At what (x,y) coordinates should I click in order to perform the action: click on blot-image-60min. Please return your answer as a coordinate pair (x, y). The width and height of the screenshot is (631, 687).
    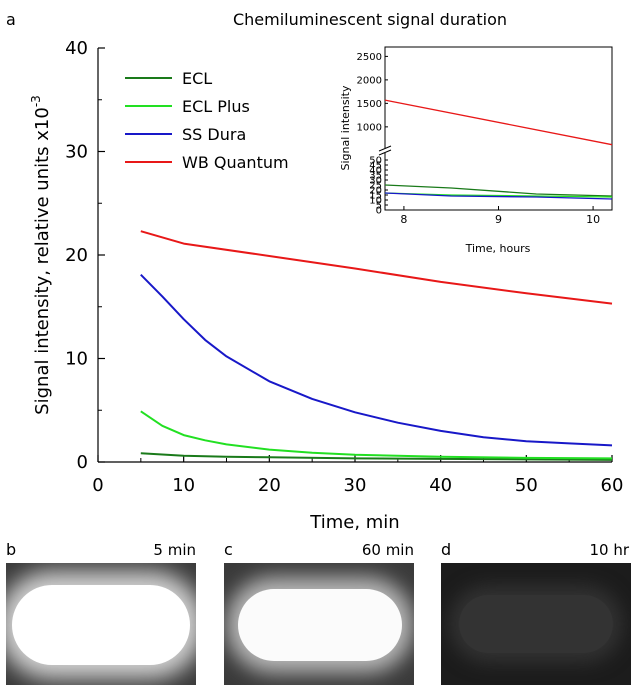
    Looking at the image, I should click on (319, 624).